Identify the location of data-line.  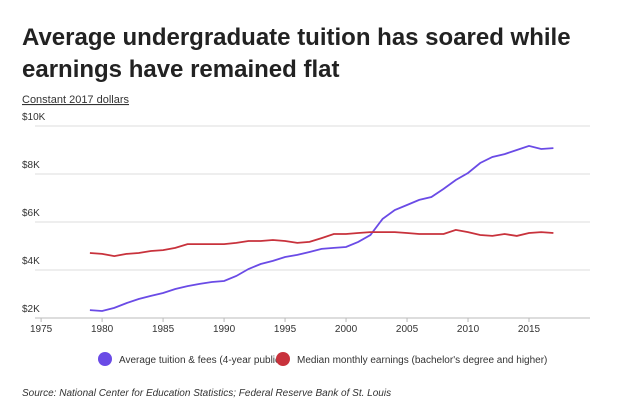
(321, 243).